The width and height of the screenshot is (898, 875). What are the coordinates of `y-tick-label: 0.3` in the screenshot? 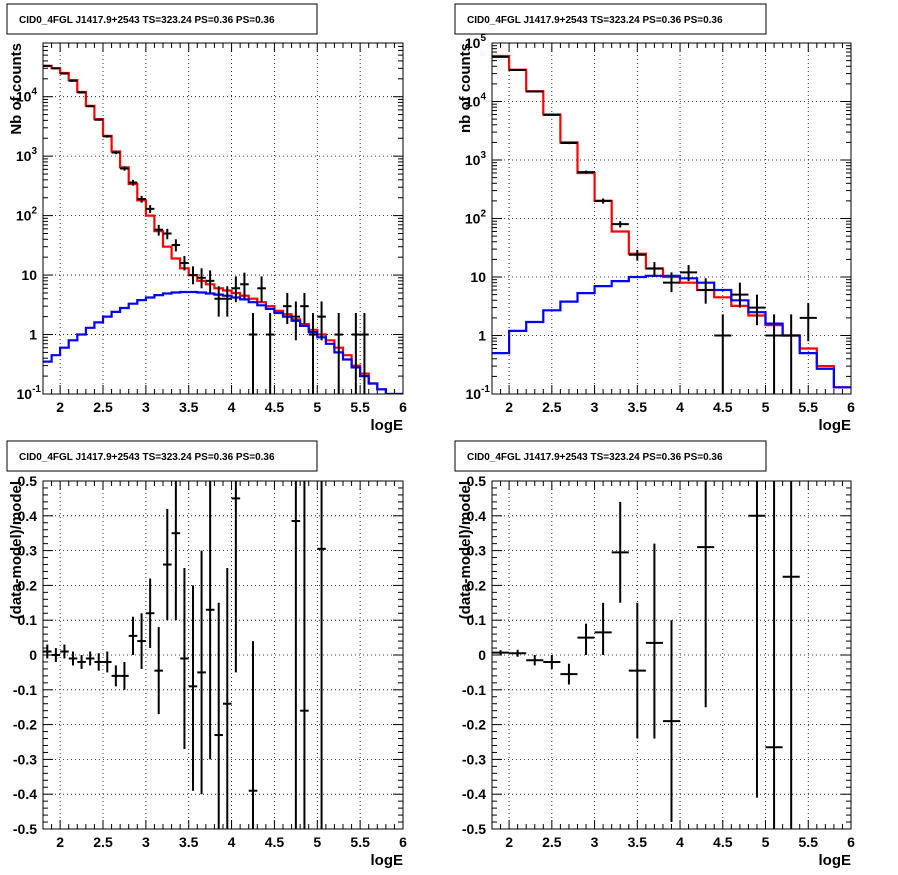 It's located at (477, 551).